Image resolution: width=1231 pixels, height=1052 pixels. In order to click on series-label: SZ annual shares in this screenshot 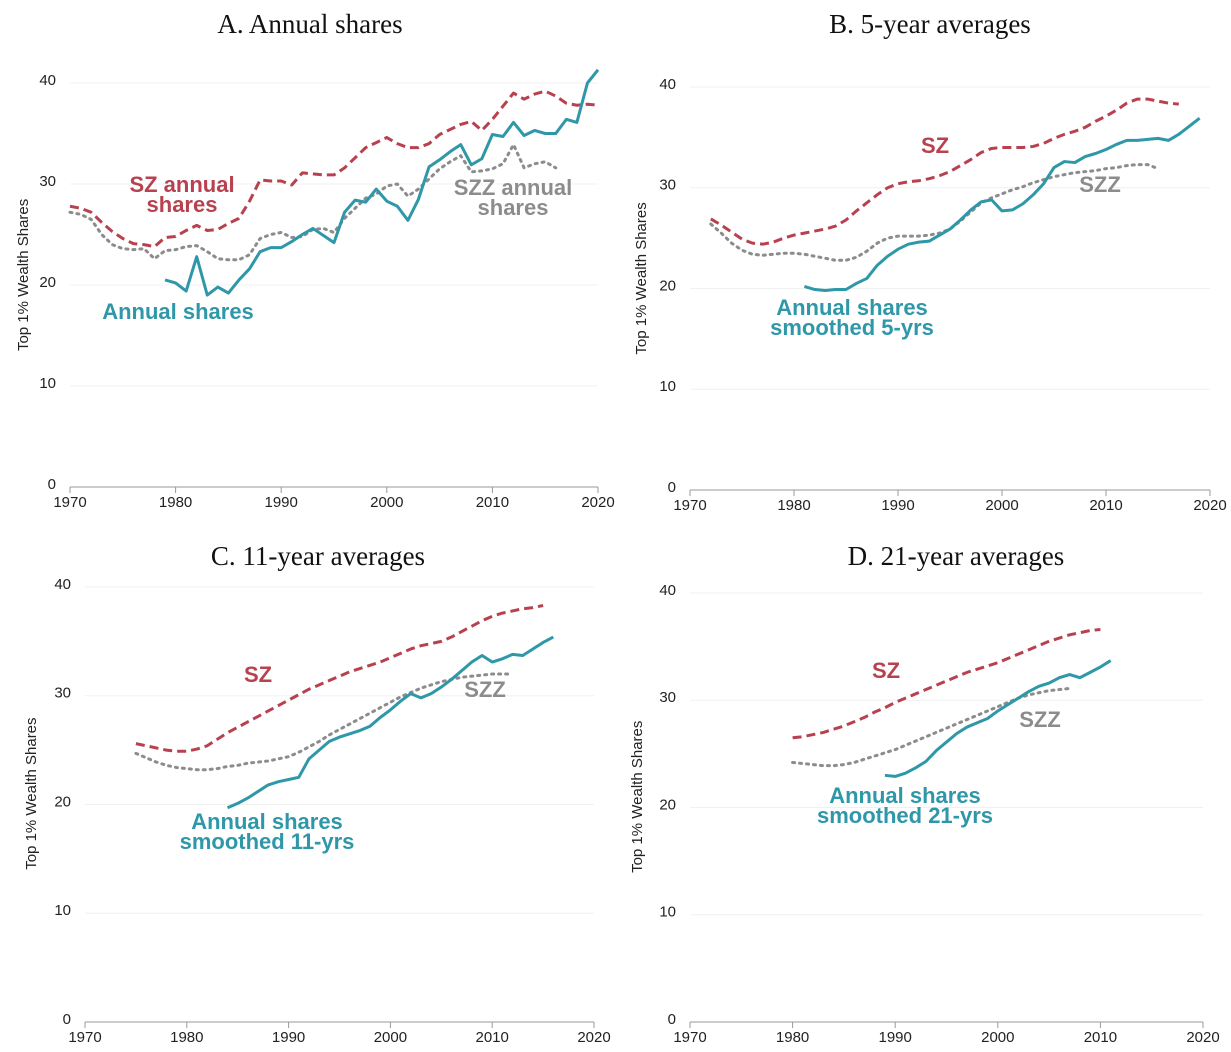, I will do `click(182, 194)`.